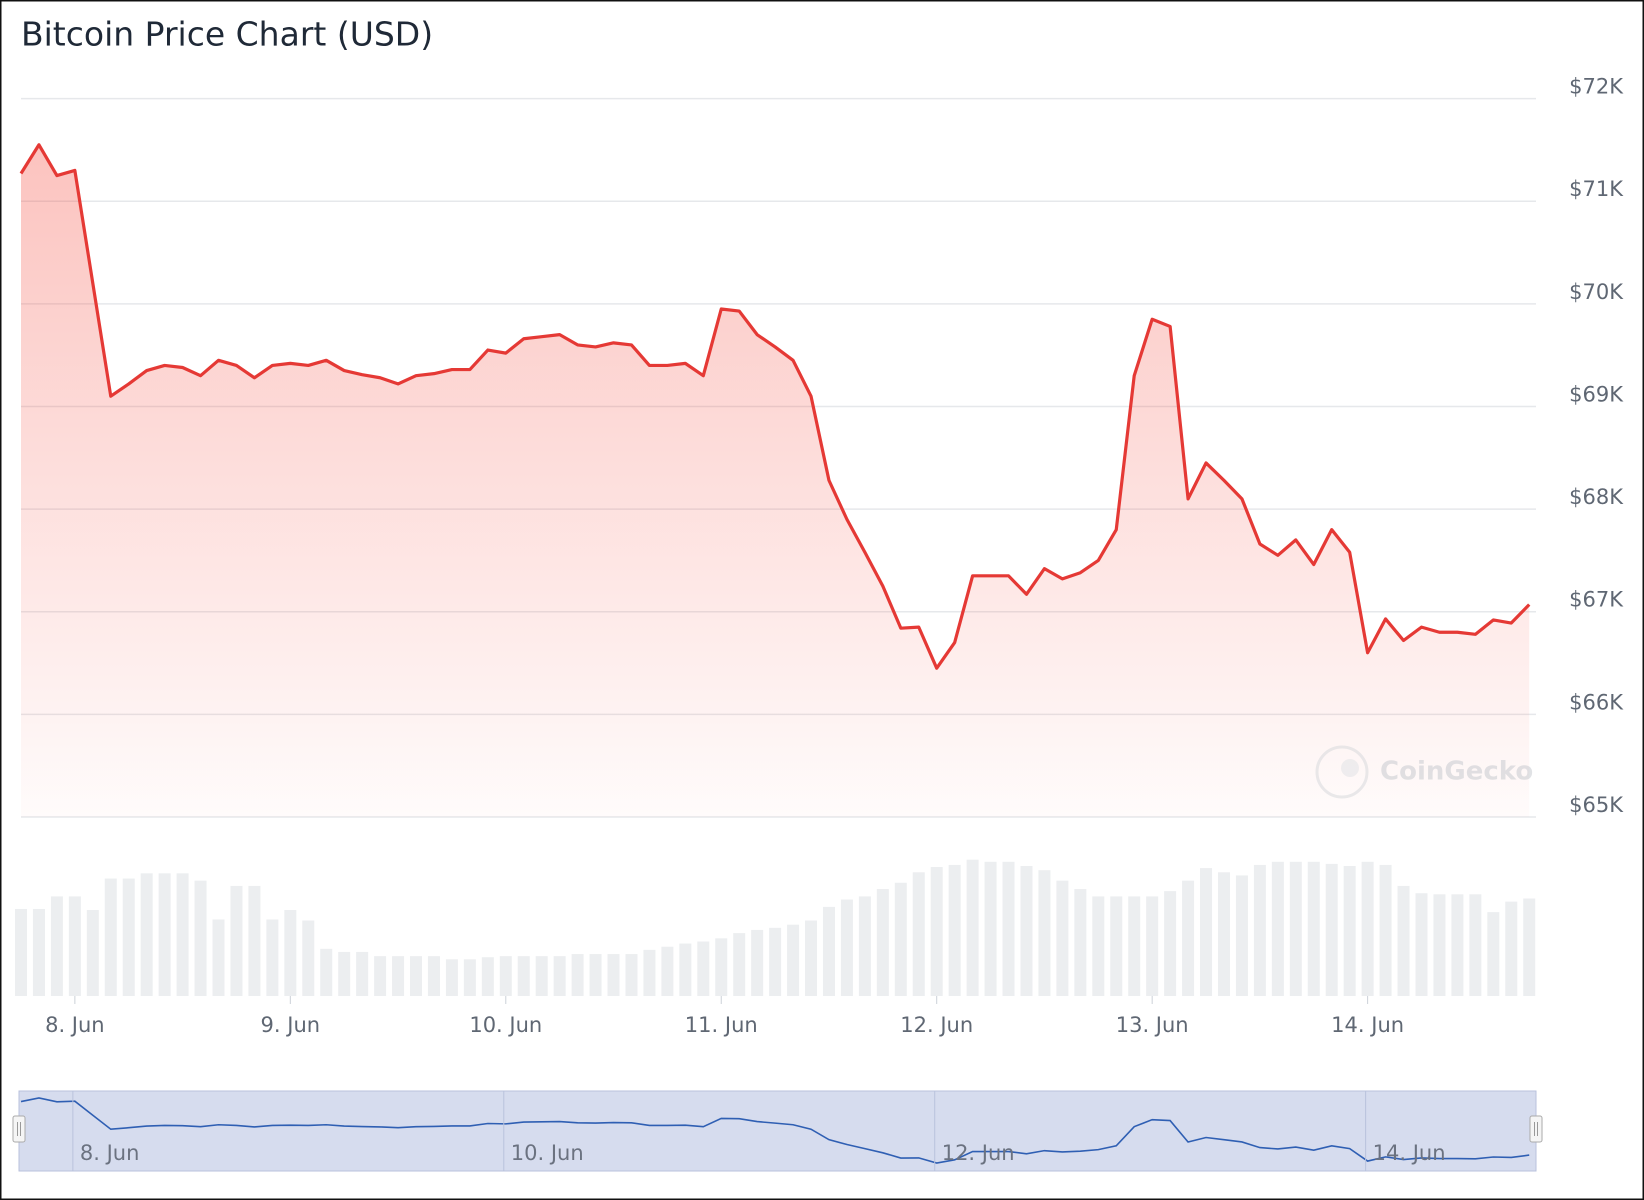  Describe the element at coordinates (1596, 292) in the screenshot. I see `y-tick-label: $70K` at that location.